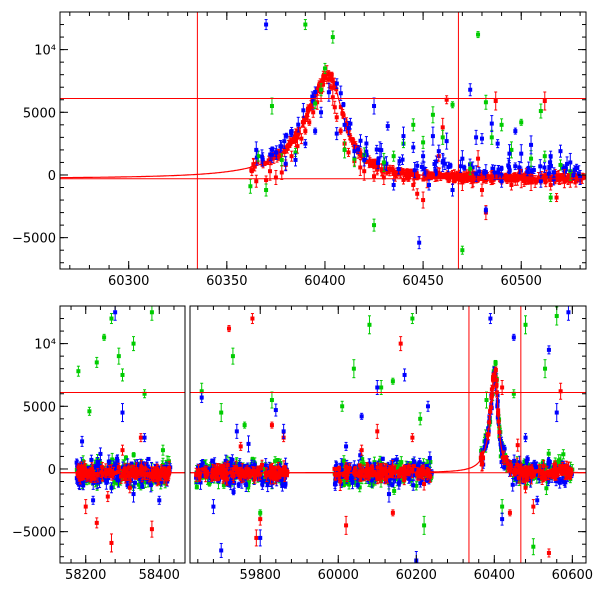  What do you see at coordinates (338, 575) in the screenshot?
I see `x-tick-label: 60000` at bounding box center [338, 575].